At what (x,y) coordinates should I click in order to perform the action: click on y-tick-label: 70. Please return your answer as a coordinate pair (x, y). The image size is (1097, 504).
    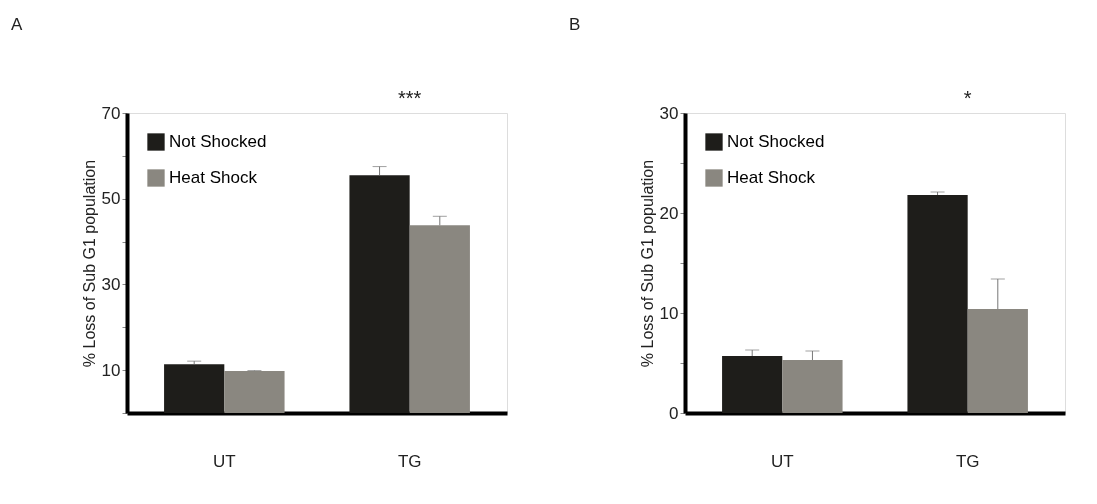
    Looking at the image, I should click on (111, 113).